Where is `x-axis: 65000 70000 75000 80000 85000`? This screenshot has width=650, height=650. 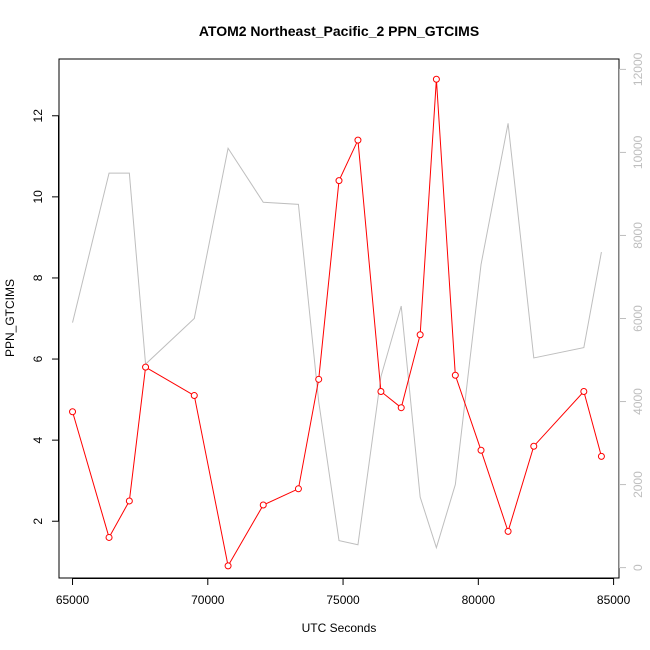
x-axis: 65000 70000 75000 80000 85000 is located at coordinates (343, 592).